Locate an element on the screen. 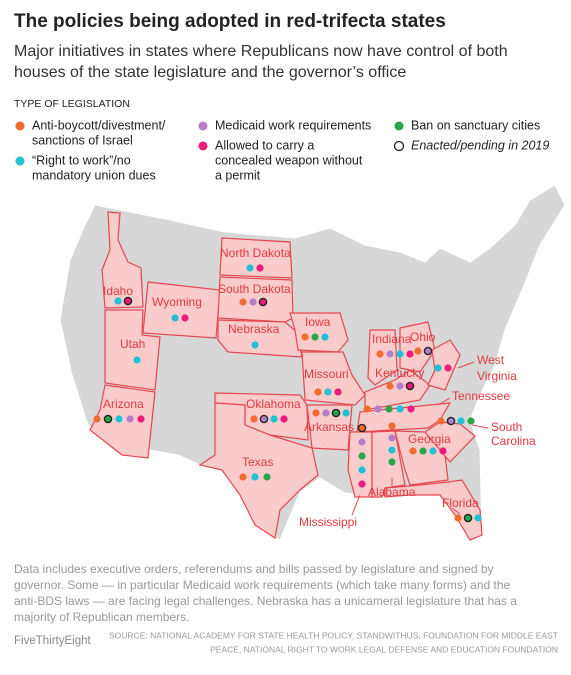  legend-label: Anti-boycott/divestment/ is located at coordinates (99, 125).